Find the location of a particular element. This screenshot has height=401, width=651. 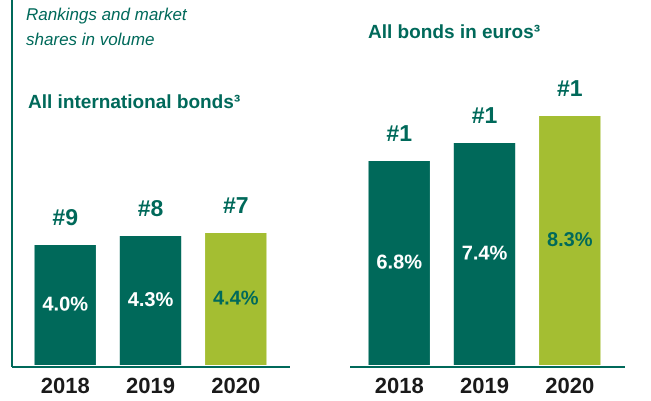

text: Rankings and market shares in volume is located at coordinates (107, 27).